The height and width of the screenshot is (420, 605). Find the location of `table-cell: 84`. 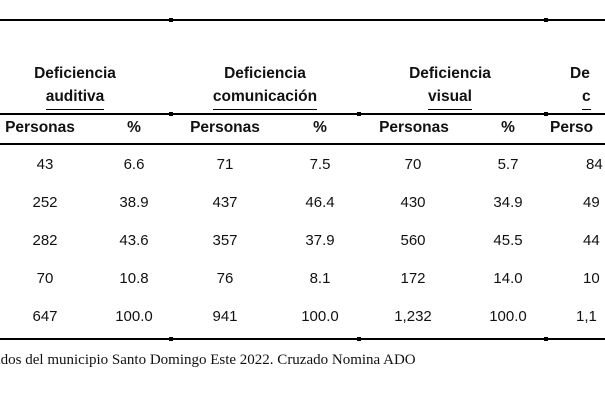

table-cell: 84 is located at coordinates (594, 164).